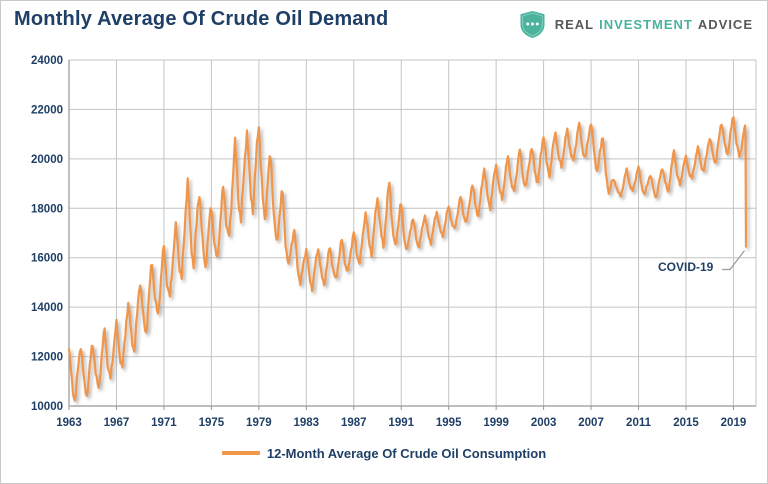 Image resolution: width=768 pixels, height=484 pixels. I want to click on svg-text: 1971, so click(164, 423).